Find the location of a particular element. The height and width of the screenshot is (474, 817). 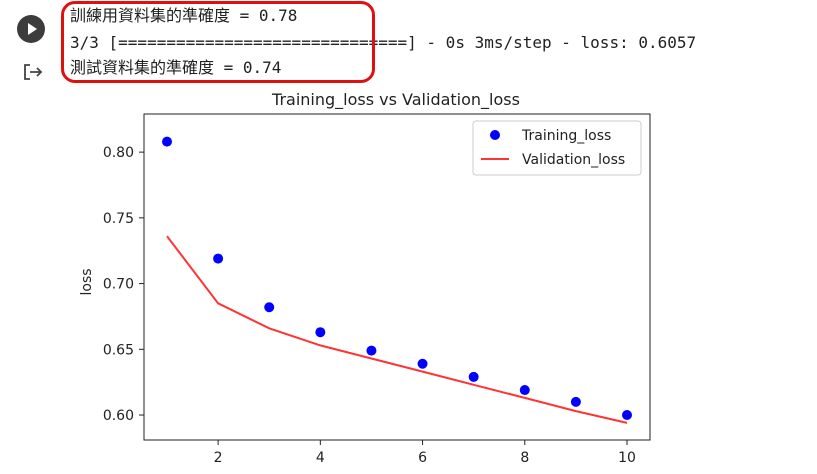

x-axis-ticks: 2 4 6 8 10 is located at coordinates (425, 453).